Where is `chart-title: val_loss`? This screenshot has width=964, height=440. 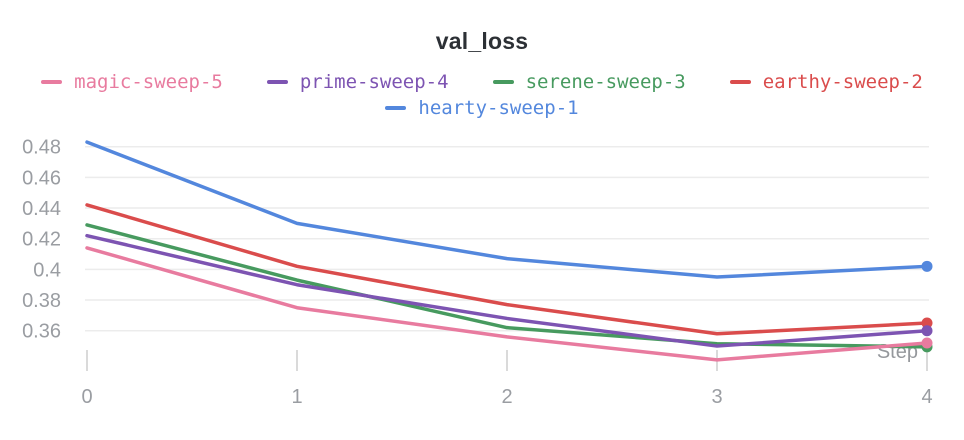
chart-title: val_loss is located at coordinates (482, 41).